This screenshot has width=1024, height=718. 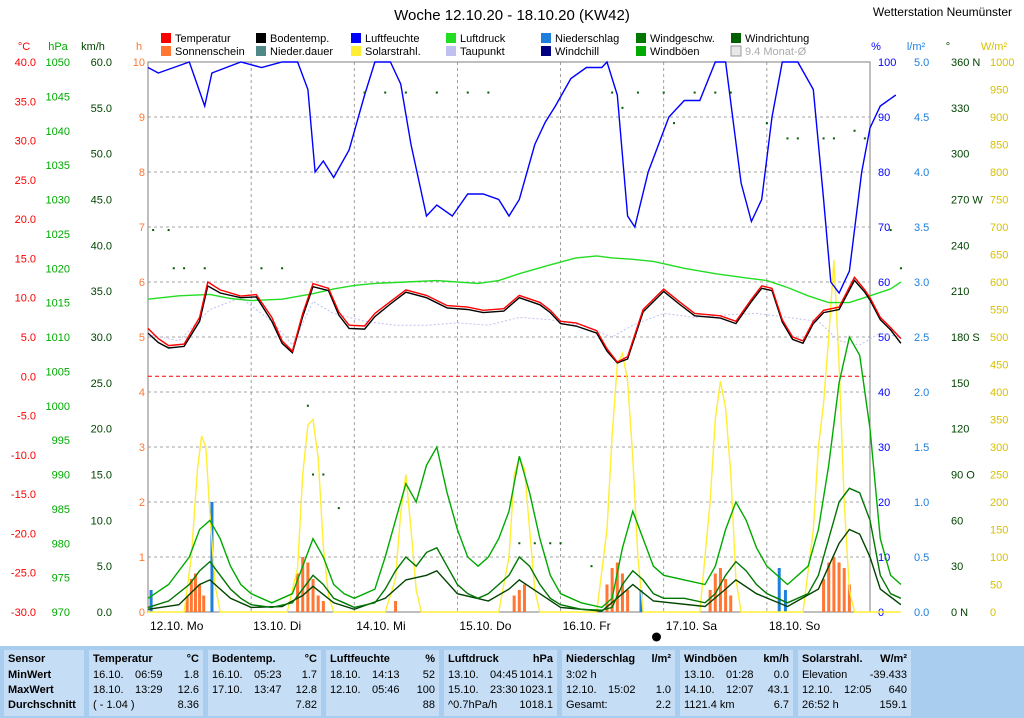 I want to click on stats-cell-date: 16.10., so click(x=227, y=675).